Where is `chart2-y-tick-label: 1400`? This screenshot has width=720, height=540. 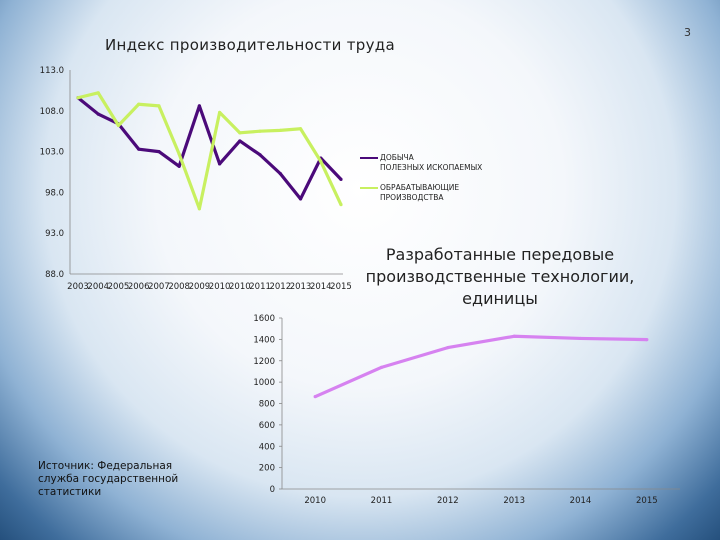
chart2-y-tick-label: 1400 is located at coordinates (264, 340).